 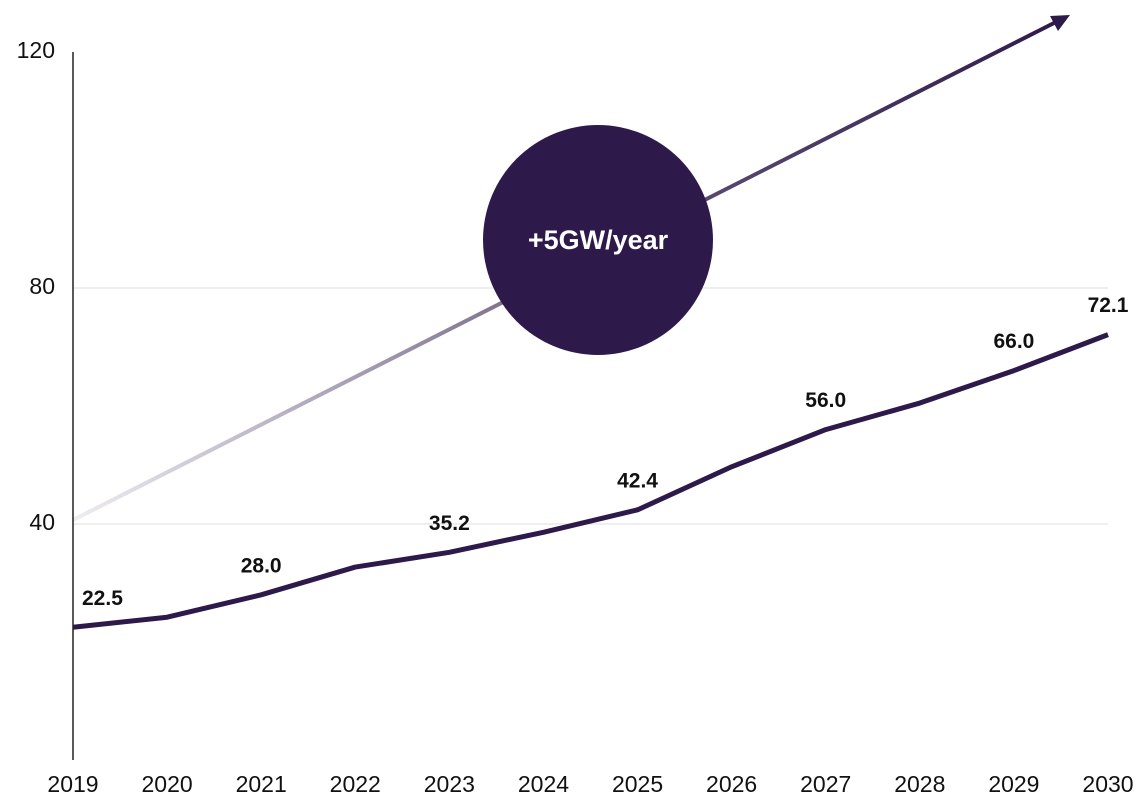 What do you see at coordinates (637, 480) in the screenshot?
I see `value-label: 42.4` at bounding box center [637, 480].